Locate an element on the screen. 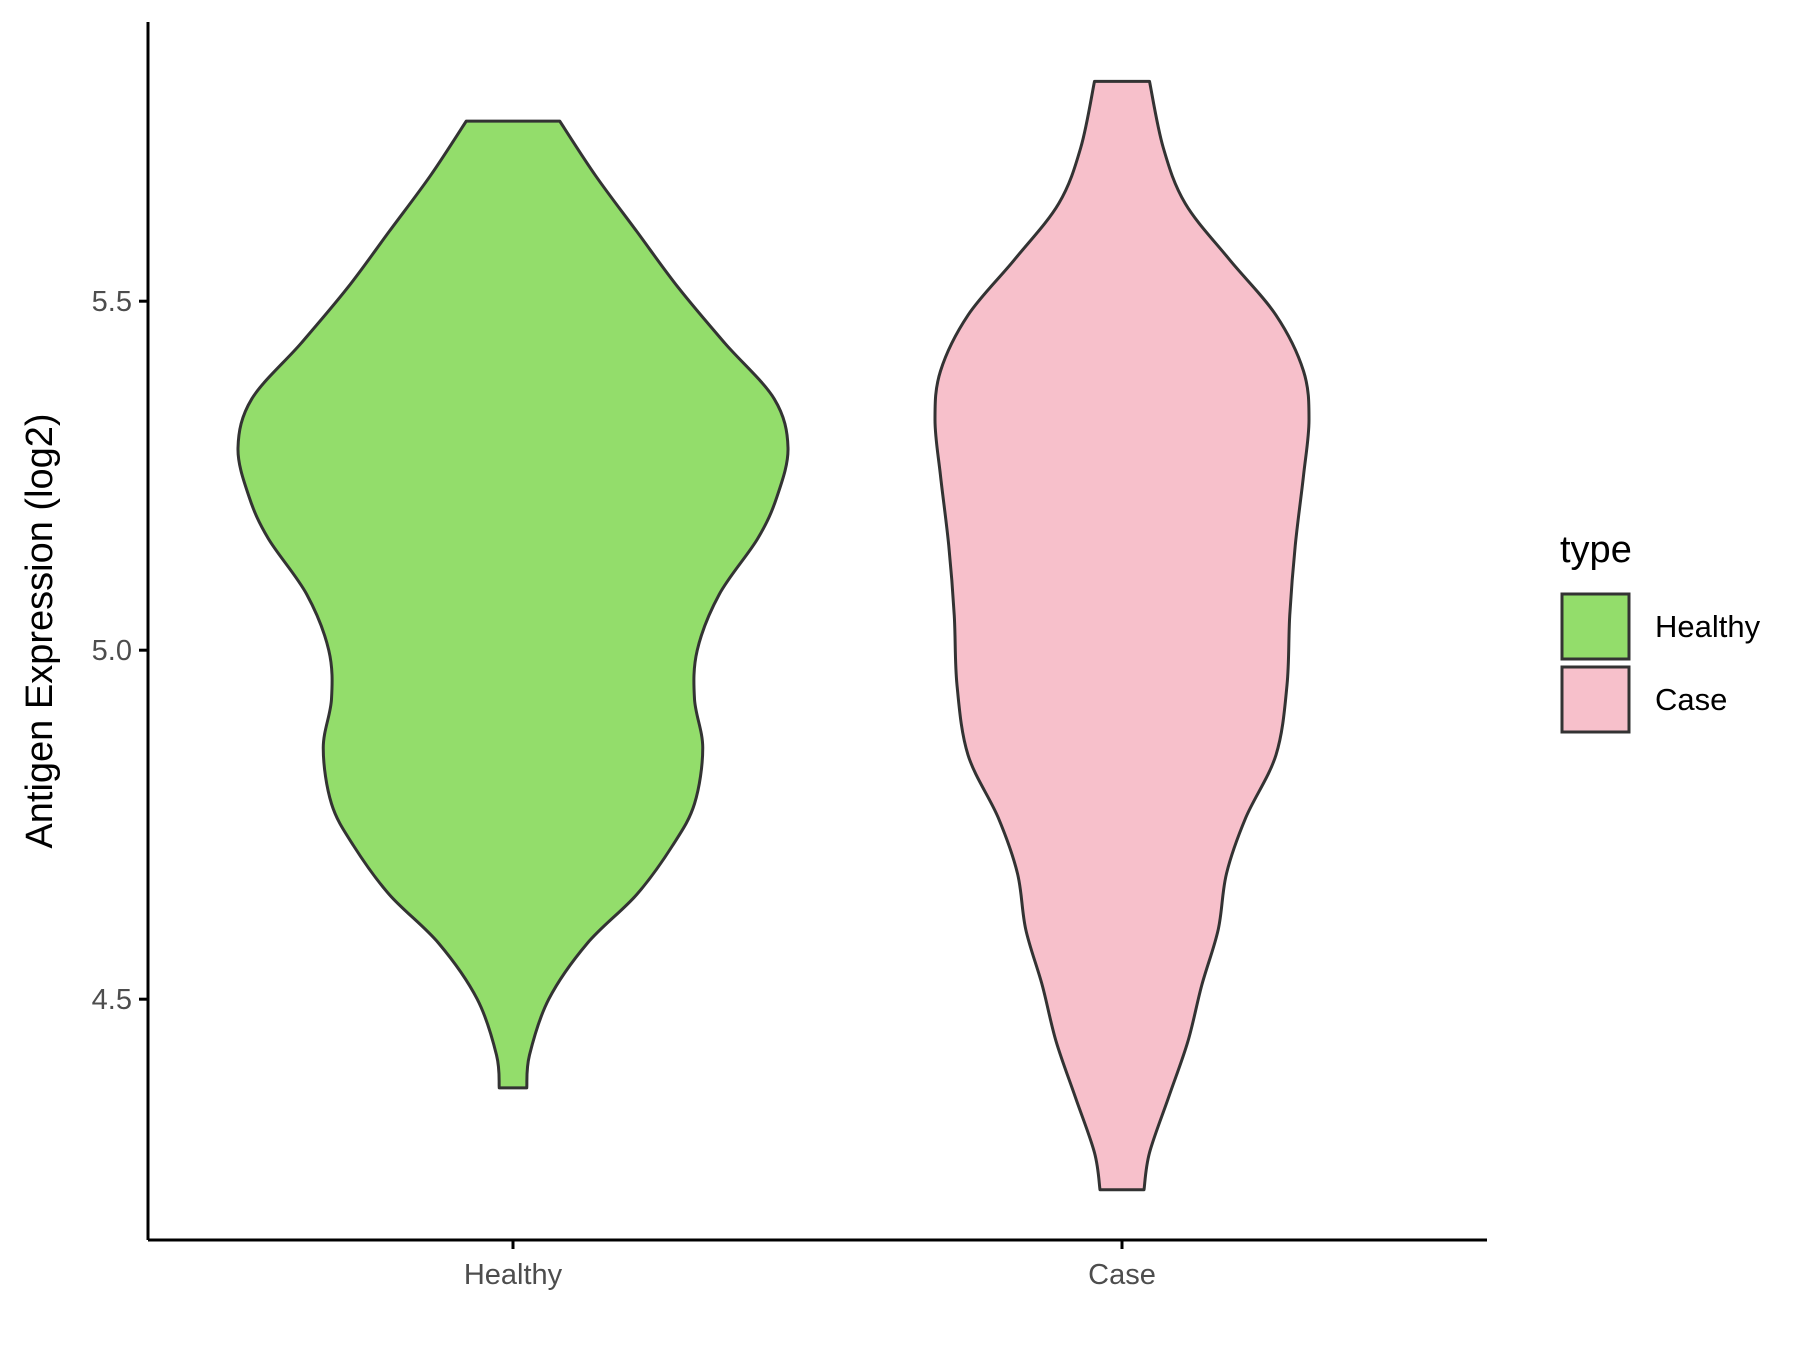  legend-label-case: Case is located at coordinates (1691, 699).